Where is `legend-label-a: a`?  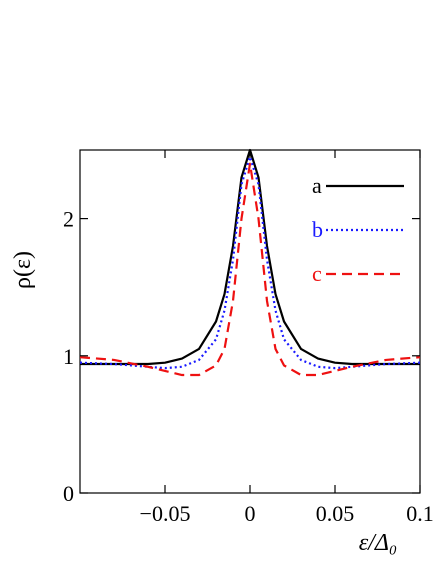
legend-label-a: a is located at coordinates (317, 185).